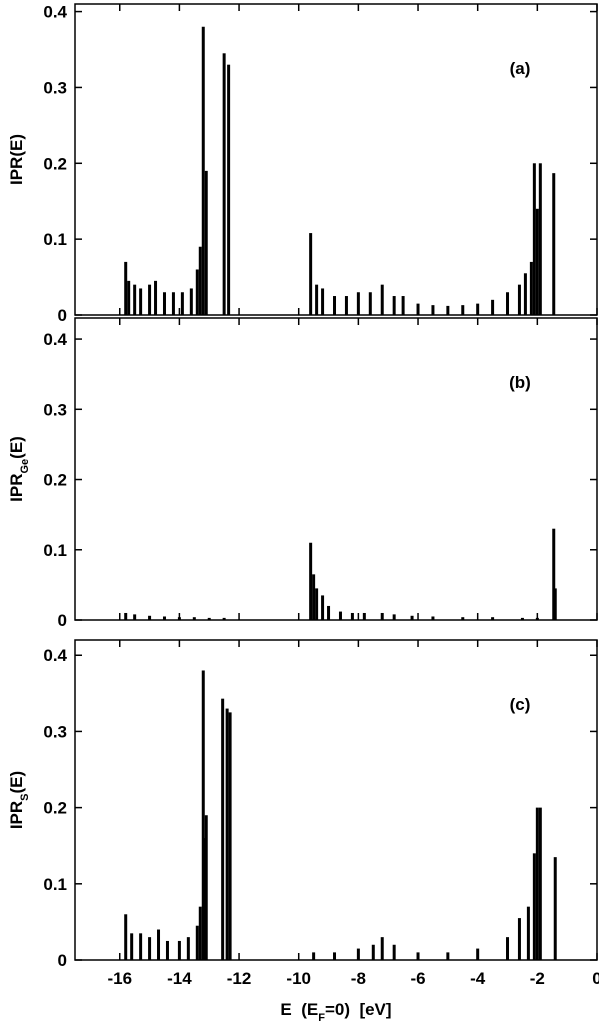 Image resolution: width=599 pixels, height=1027 pixels. I want to click on y-axis-label-main: IPR(E), so click(16, 159).